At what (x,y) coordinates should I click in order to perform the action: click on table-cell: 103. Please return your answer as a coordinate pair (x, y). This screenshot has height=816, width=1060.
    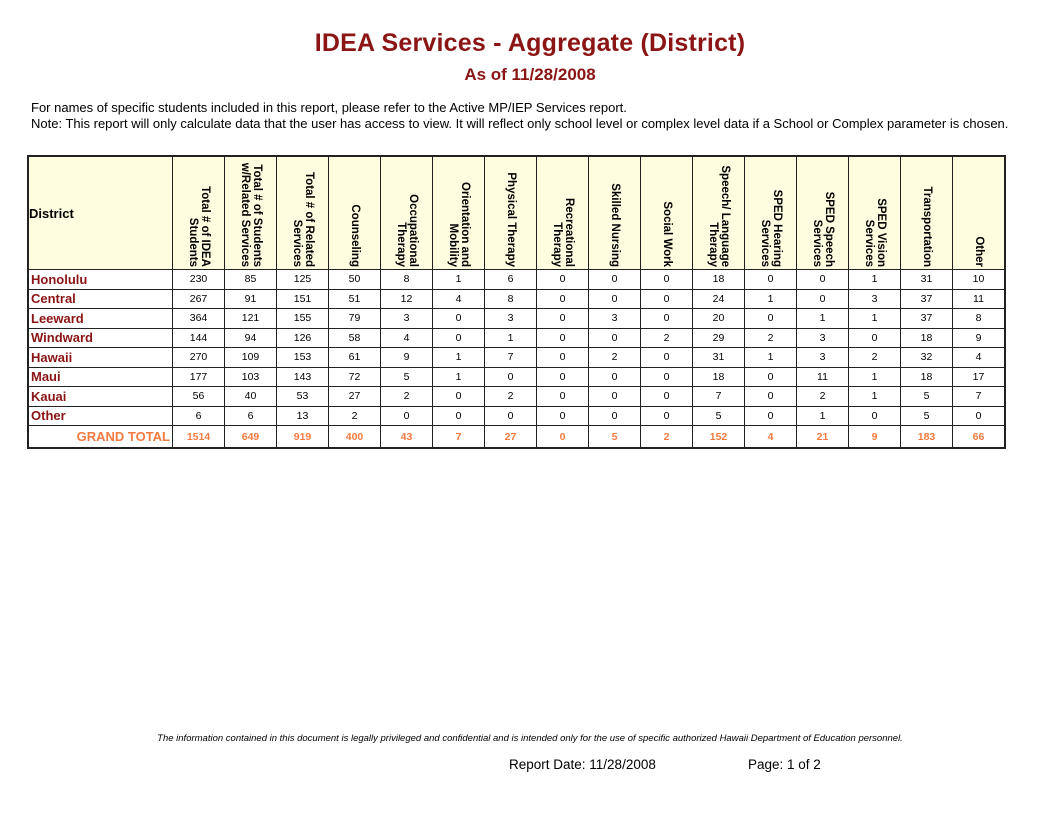
    Looking at the image, I should click on (250, 376).